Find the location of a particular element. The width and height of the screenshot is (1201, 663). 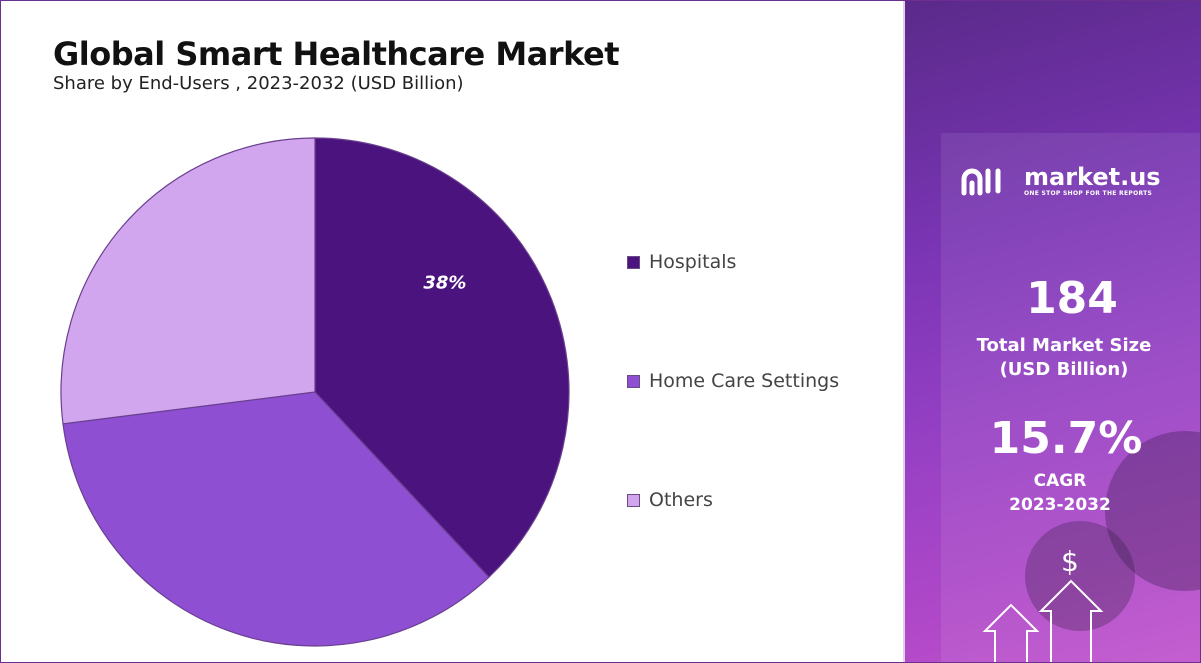

cagr-value: 15.7% is located at coordinates (1066, 438).